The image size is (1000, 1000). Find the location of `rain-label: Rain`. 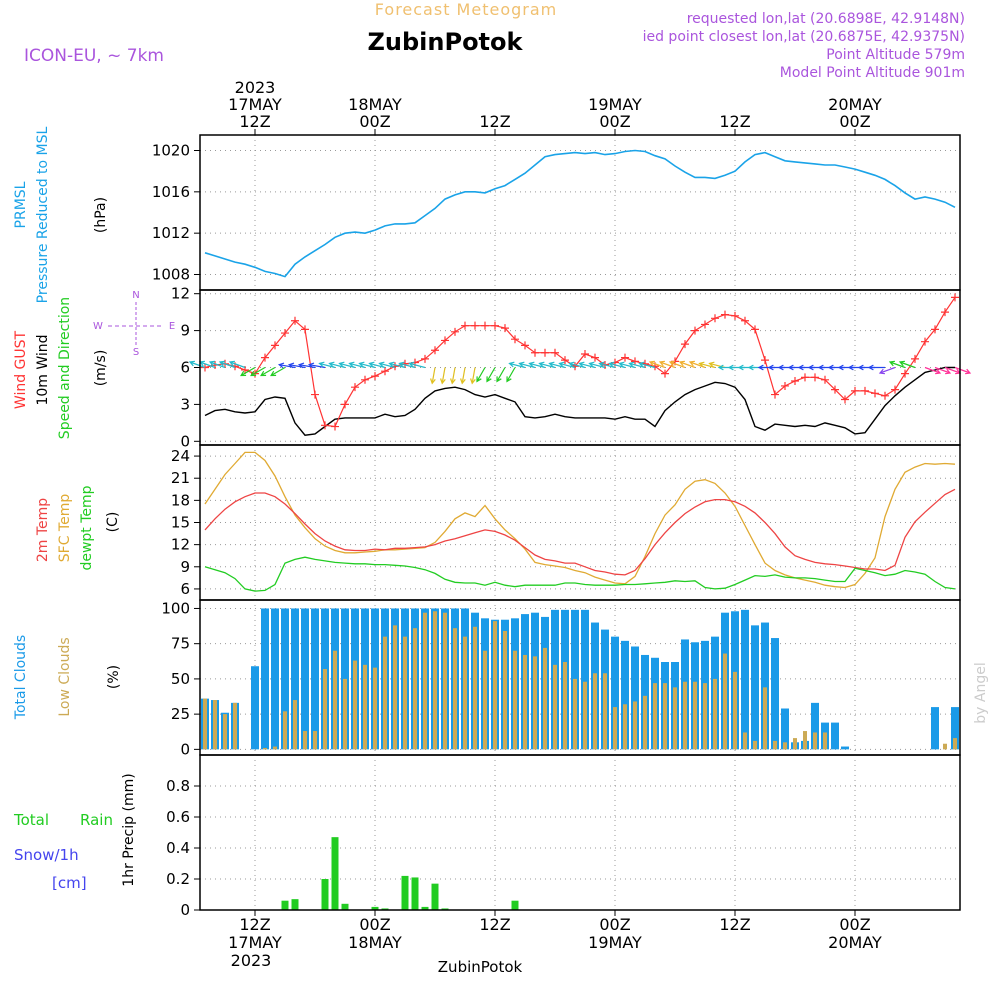

rain-label: Rain is located at coordinates (96, 820).